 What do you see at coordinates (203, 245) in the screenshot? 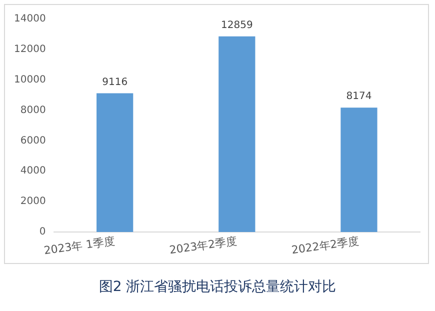
I see `x-tick-label: 2023年2季度` at bounding box center [203, 245].